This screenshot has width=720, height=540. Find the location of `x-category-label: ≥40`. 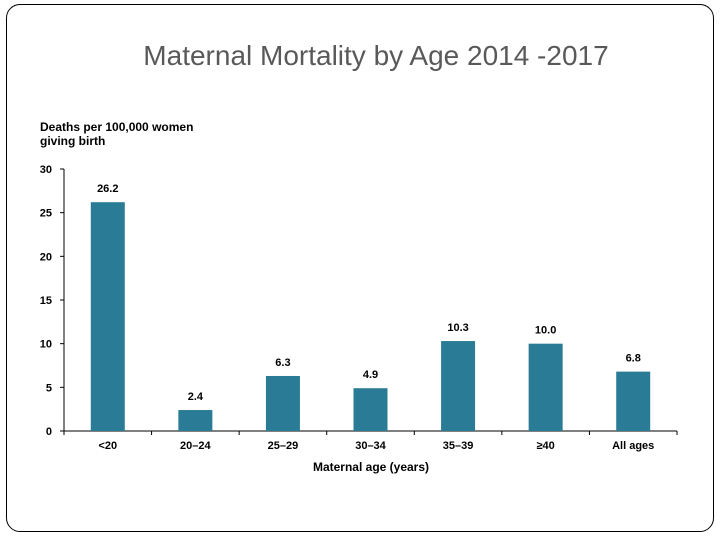

x-category-label: ≥40 is located at coordinates (546, 446).